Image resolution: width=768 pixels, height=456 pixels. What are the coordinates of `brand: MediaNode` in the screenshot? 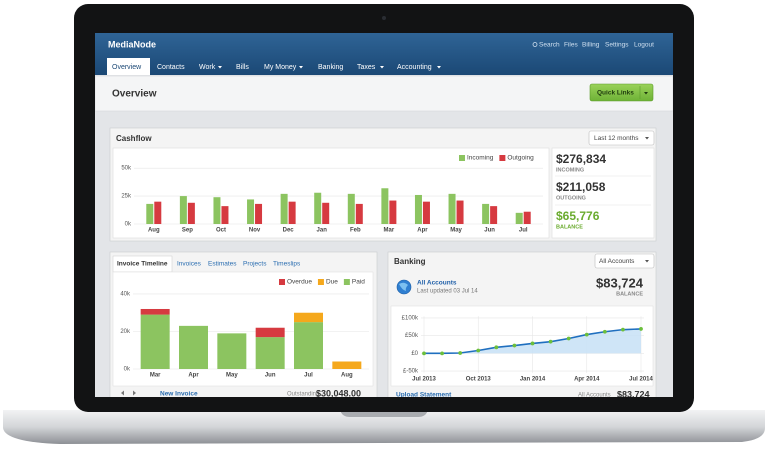 It's located at (132, 44).